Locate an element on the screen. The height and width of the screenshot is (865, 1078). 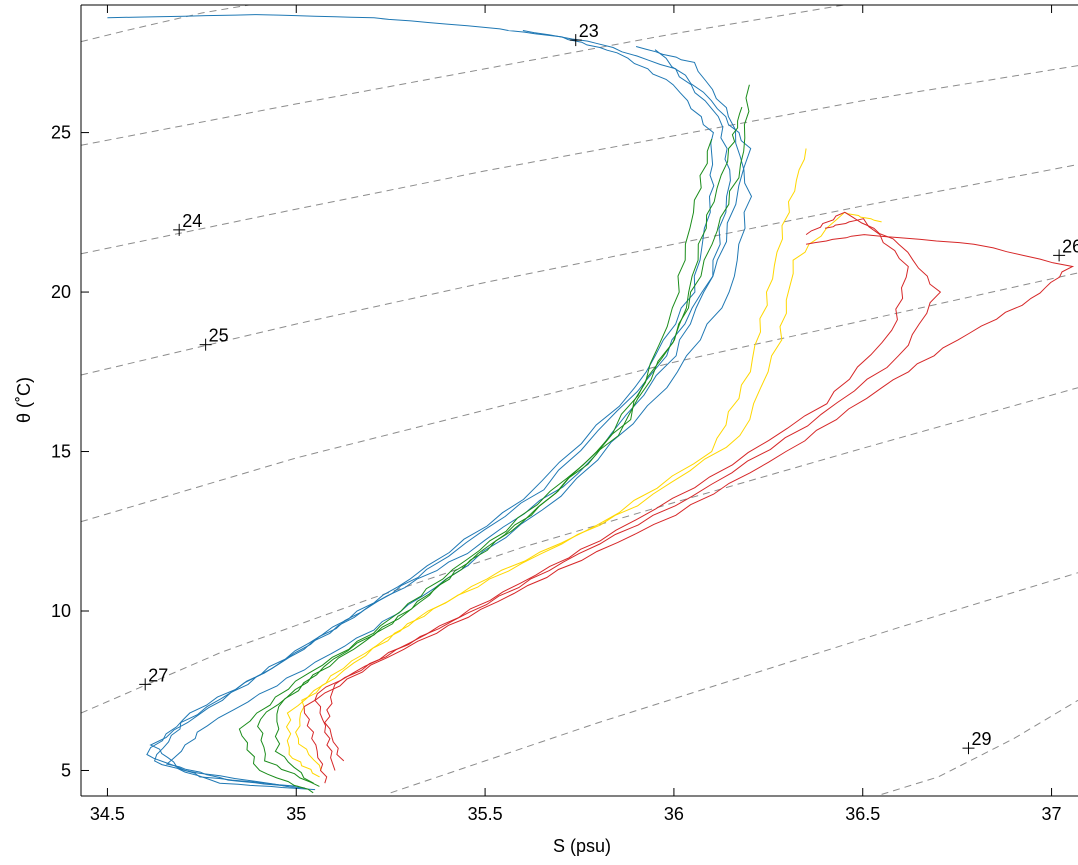
isopycnal-label-26: 26 is located at coordinates (1070, 246).